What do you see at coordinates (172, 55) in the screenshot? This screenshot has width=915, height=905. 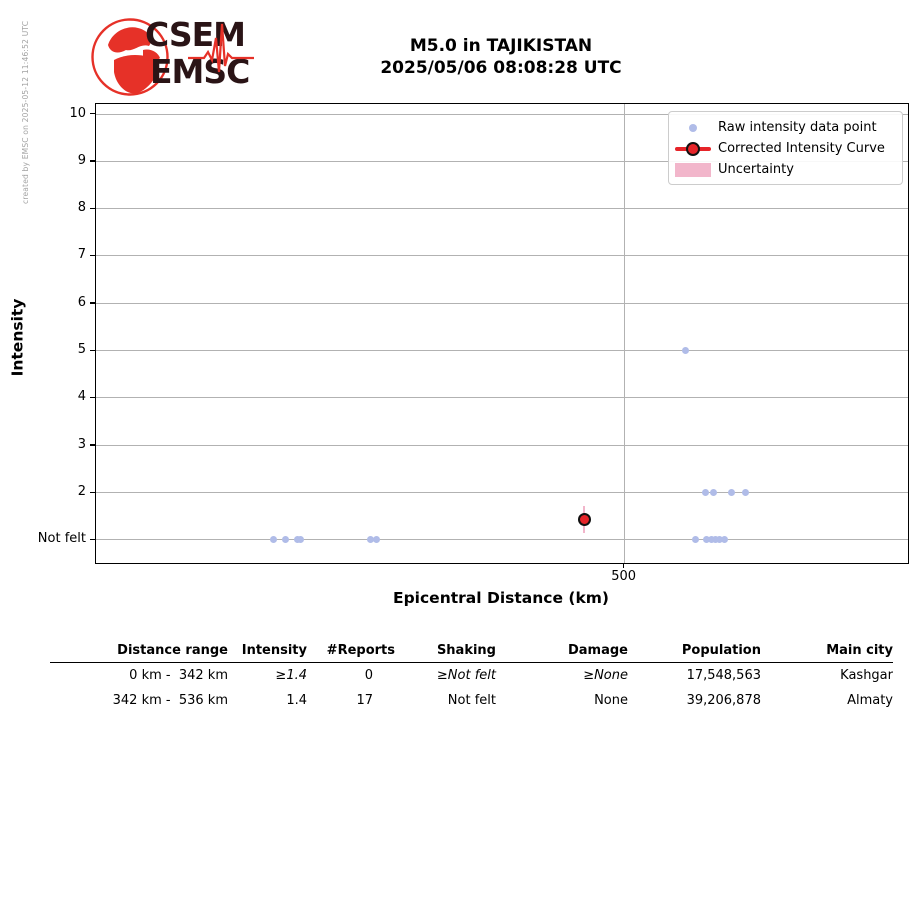 I see `emsc-csem-logo: CSEM EMSC` at bounding box center [172, 55].